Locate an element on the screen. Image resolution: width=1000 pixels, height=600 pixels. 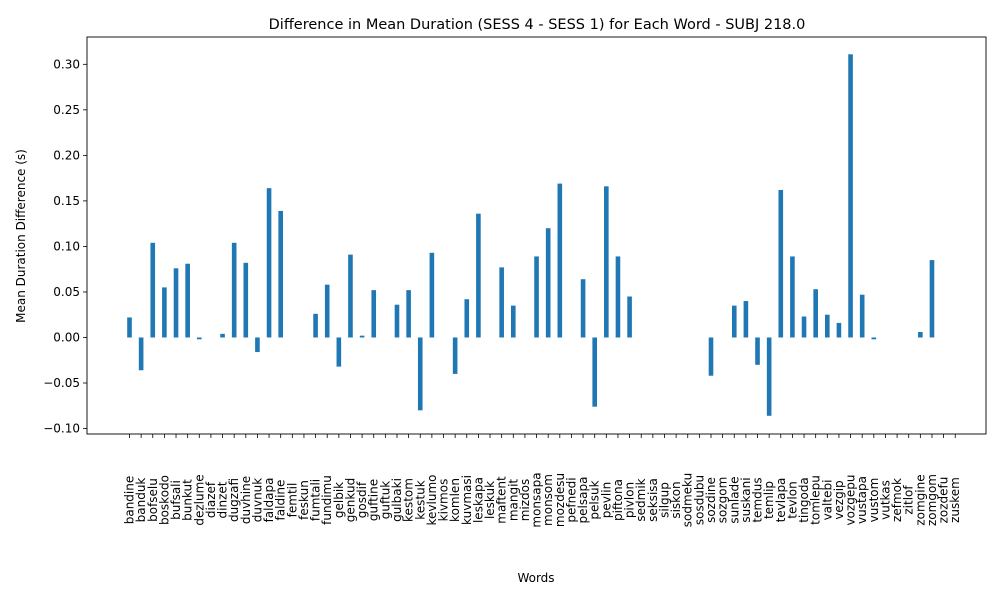
bar-fundimu is located at coordinates (327, 311).